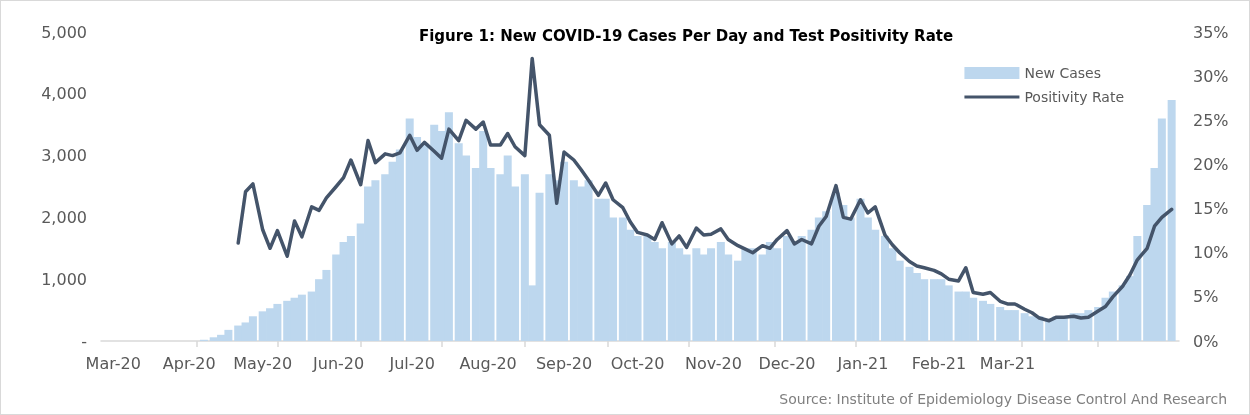 The height and width of the screenshot is (415, 1250). I want to click on legend-label: New Cases, so click(1062, 73).